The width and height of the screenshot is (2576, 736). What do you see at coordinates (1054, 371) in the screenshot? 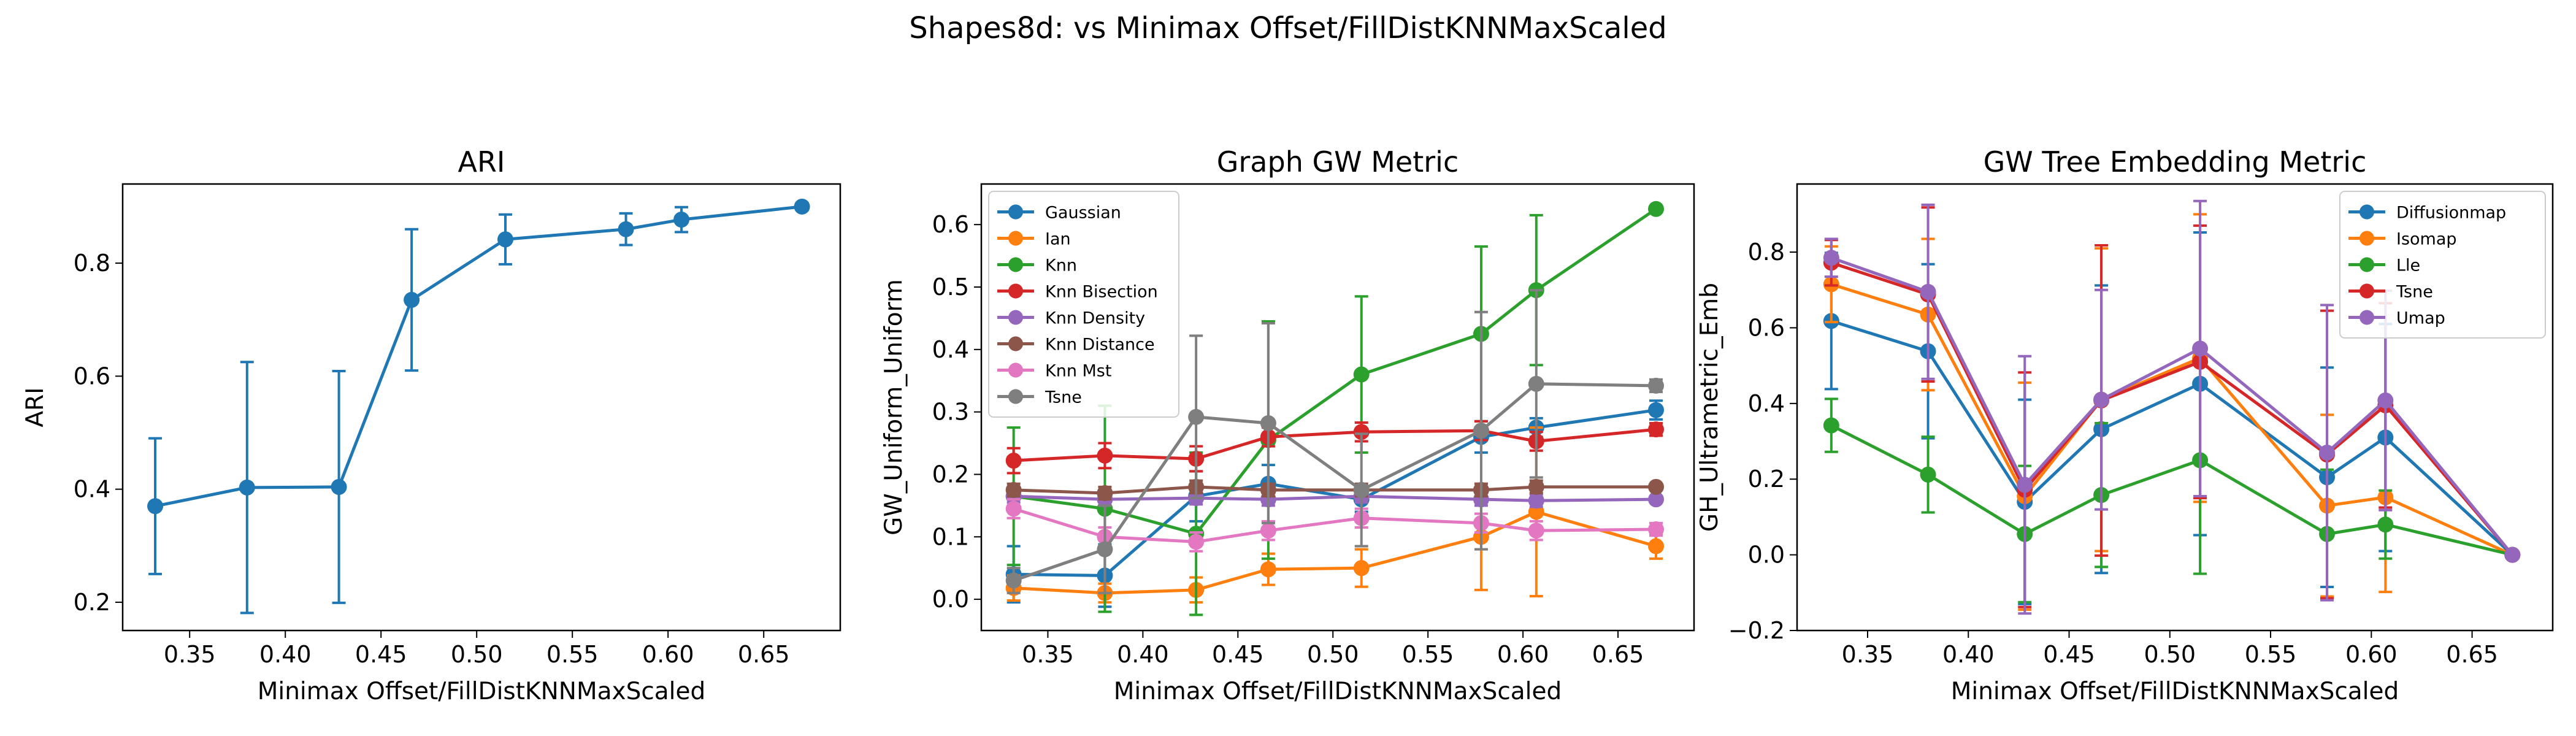
I see `legend-item: Knn Mst` at bounding box center [1054, 371].